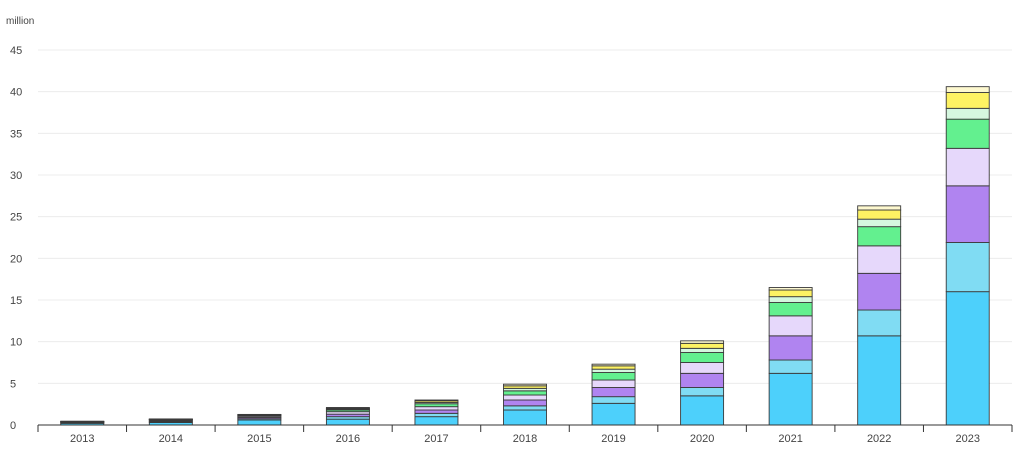 The height and width of the screenshot is (455, 1024). I want to click on y-tick-label: 0, so click(13, 426).